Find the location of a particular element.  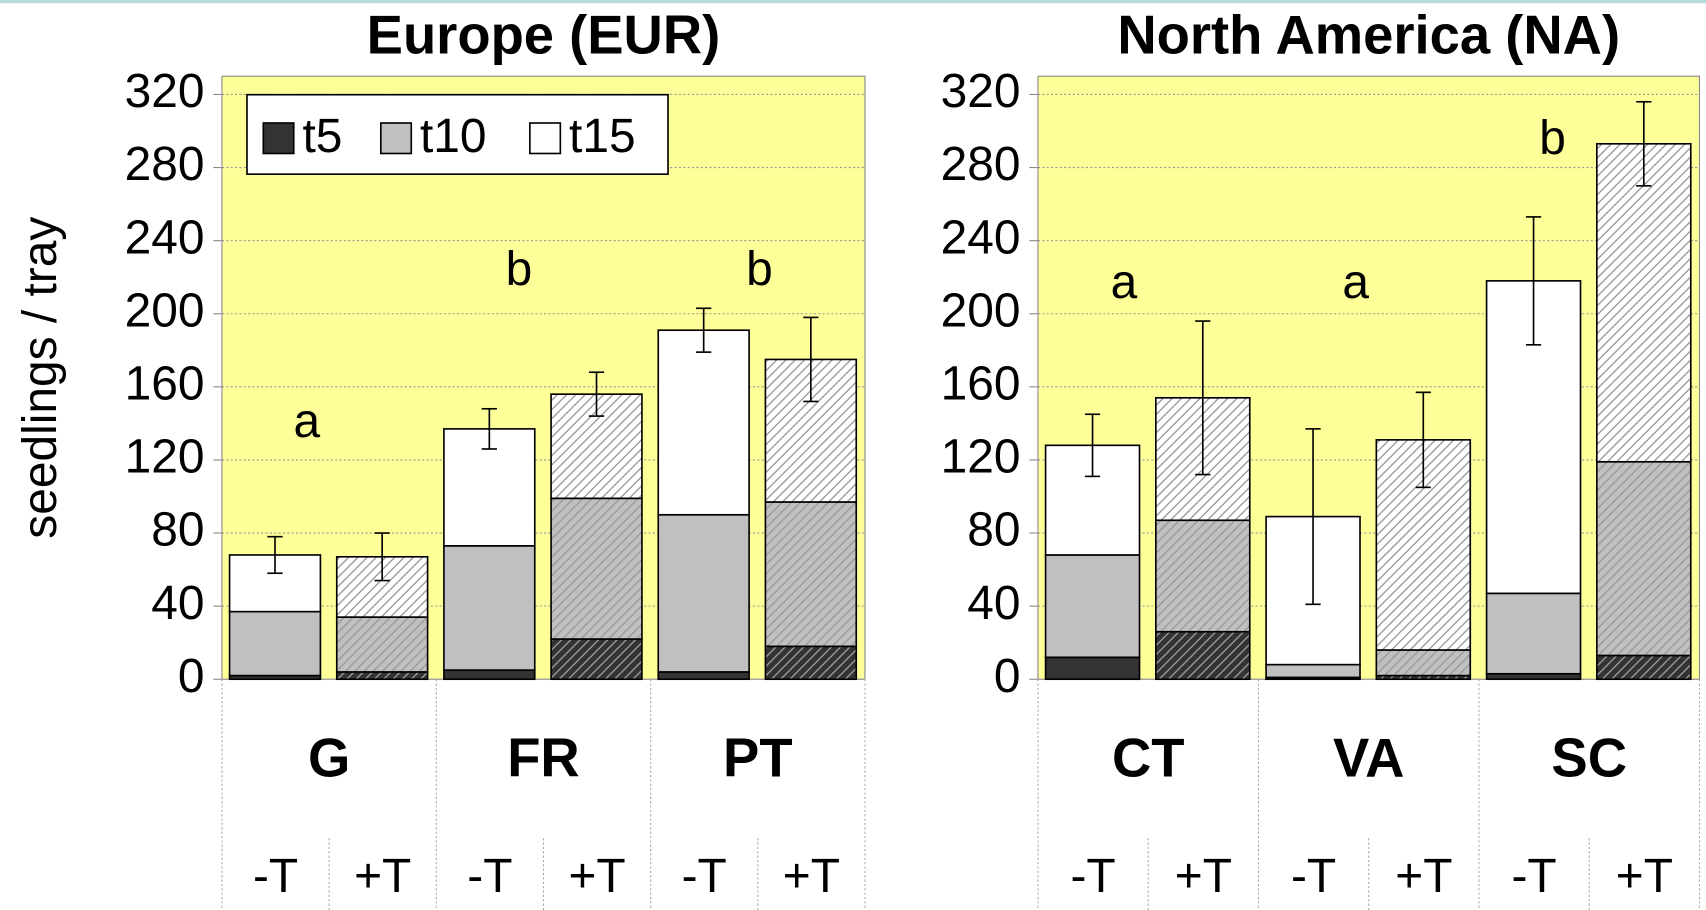

group-label: VA is located at coordinates (1369, 757).